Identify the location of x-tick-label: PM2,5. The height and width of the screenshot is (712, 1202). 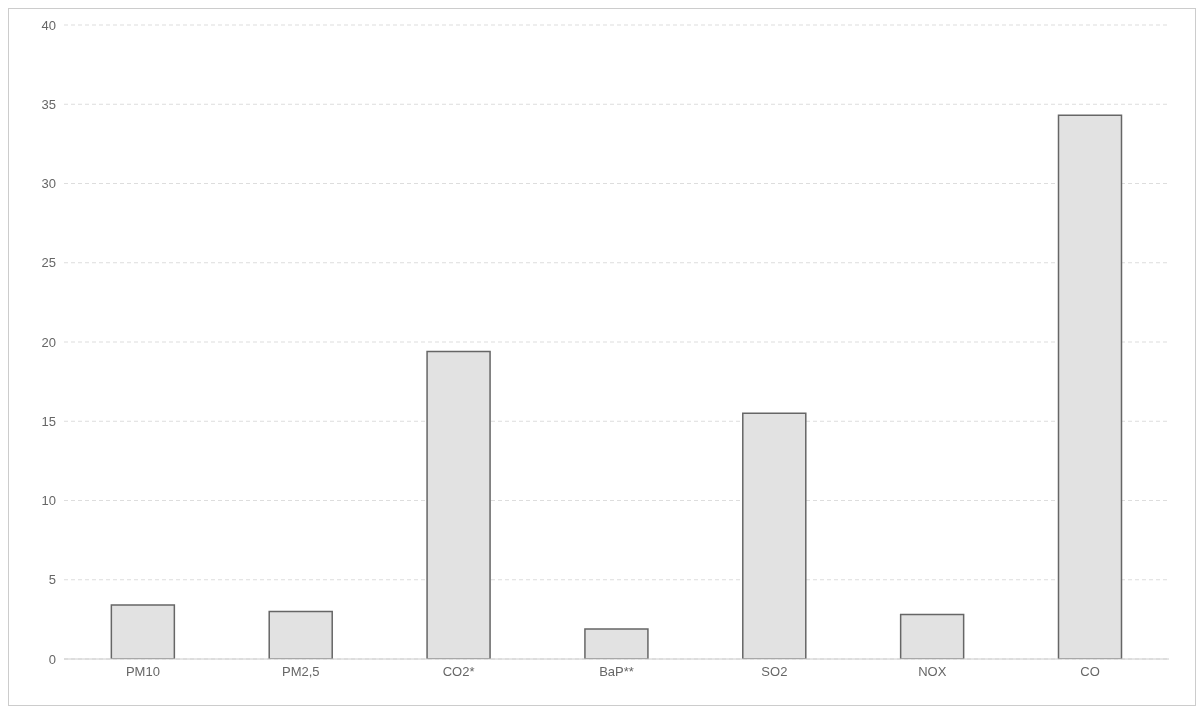
(301, 672).